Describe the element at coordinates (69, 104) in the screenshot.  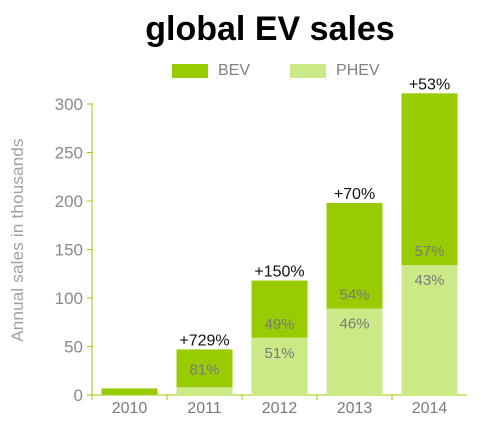
I see `y-tick-label: 300` at that location.